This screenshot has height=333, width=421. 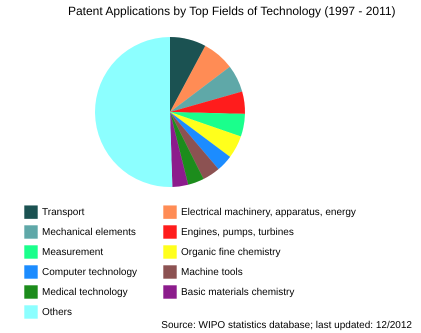 What do you see at coordinates (237, 232) in the screenshot?
I see `legend-label: Engines, pumps, turbines` at bounding box center [237, 232].